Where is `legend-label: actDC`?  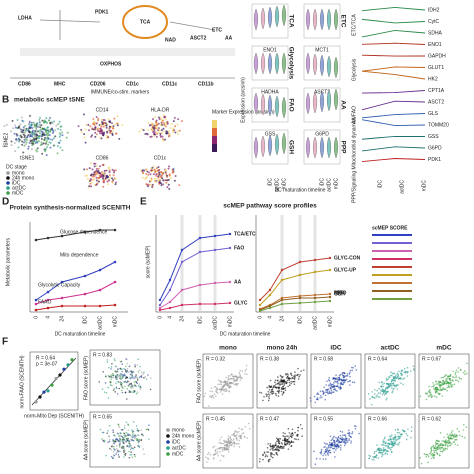
legend-label: actDC is located at coordinates (19, 188).